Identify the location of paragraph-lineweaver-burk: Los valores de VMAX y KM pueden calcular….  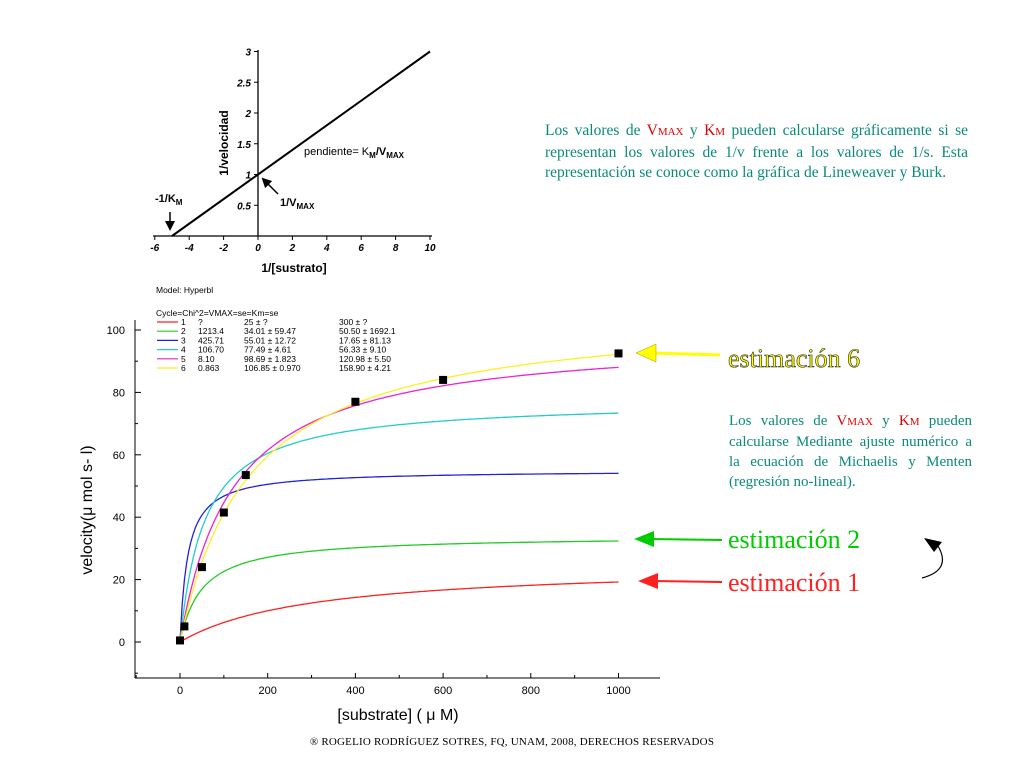
(757, 151).